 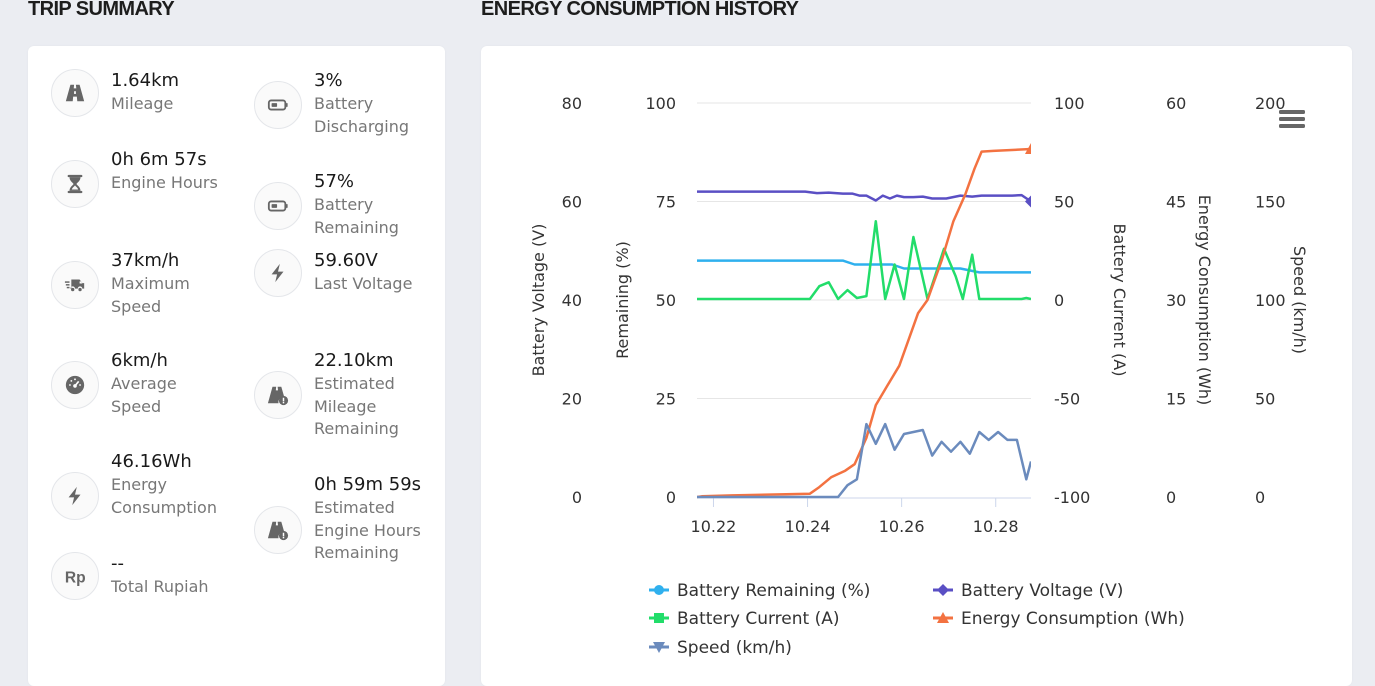 I want to click on stat-label: Last Voltage, so click(x=363, y=283).